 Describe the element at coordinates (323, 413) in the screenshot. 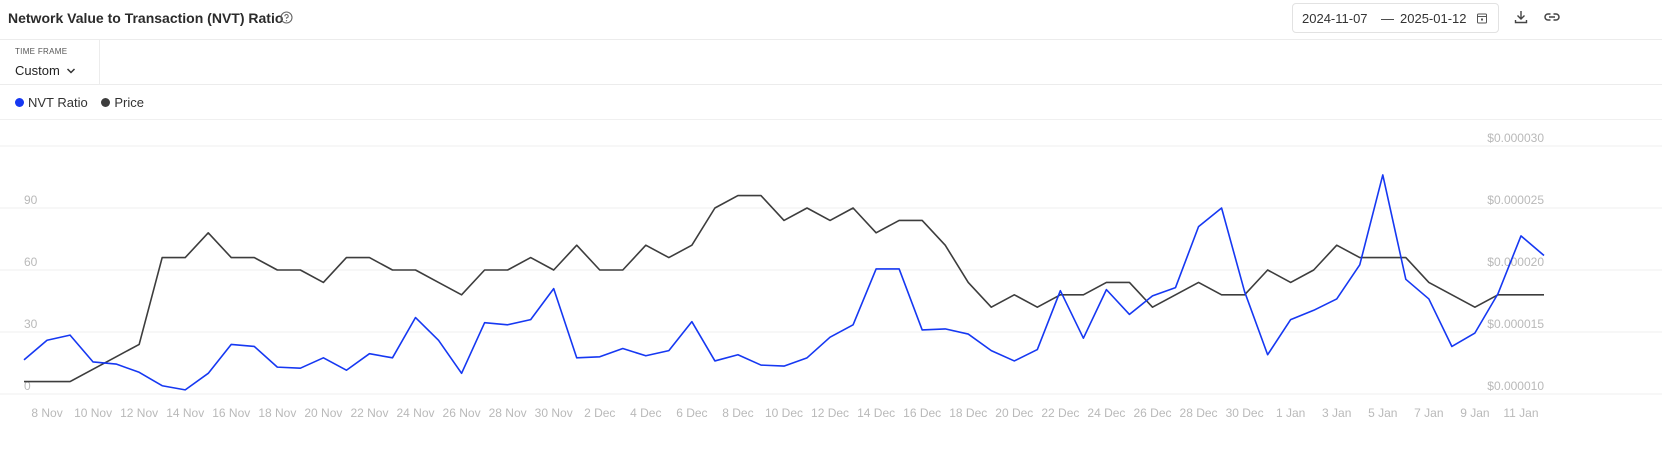

I see `x-tick-label: 20 Nov` at that location.